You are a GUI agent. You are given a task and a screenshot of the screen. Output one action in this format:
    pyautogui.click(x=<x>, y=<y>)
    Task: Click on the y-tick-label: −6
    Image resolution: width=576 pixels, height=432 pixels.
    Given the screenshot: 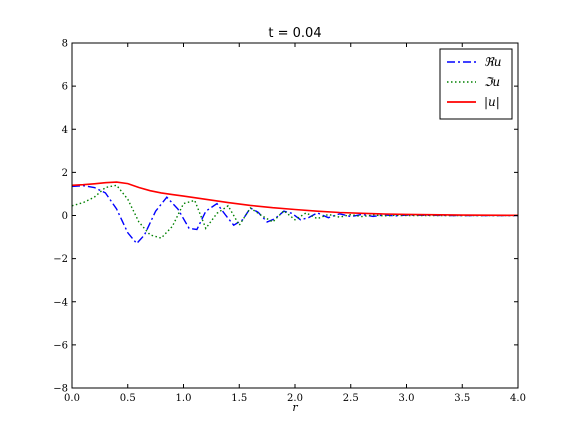 What is the action you would take?
    pyautogui.click(x=60, y=345)
    